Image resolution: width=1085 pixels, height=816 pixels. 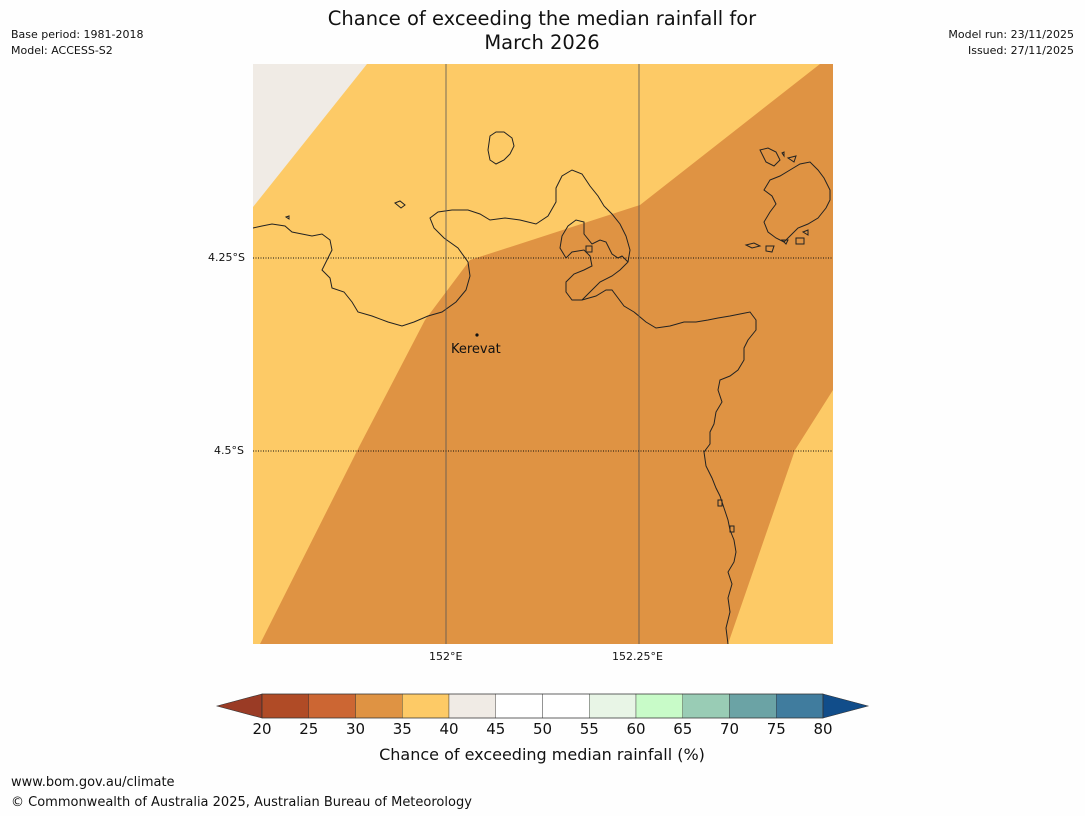 What do you see at coordinates (496, 729) in the screenshot?
I see `colorbar-tick-label: 45` at bounding box center [496, 729].